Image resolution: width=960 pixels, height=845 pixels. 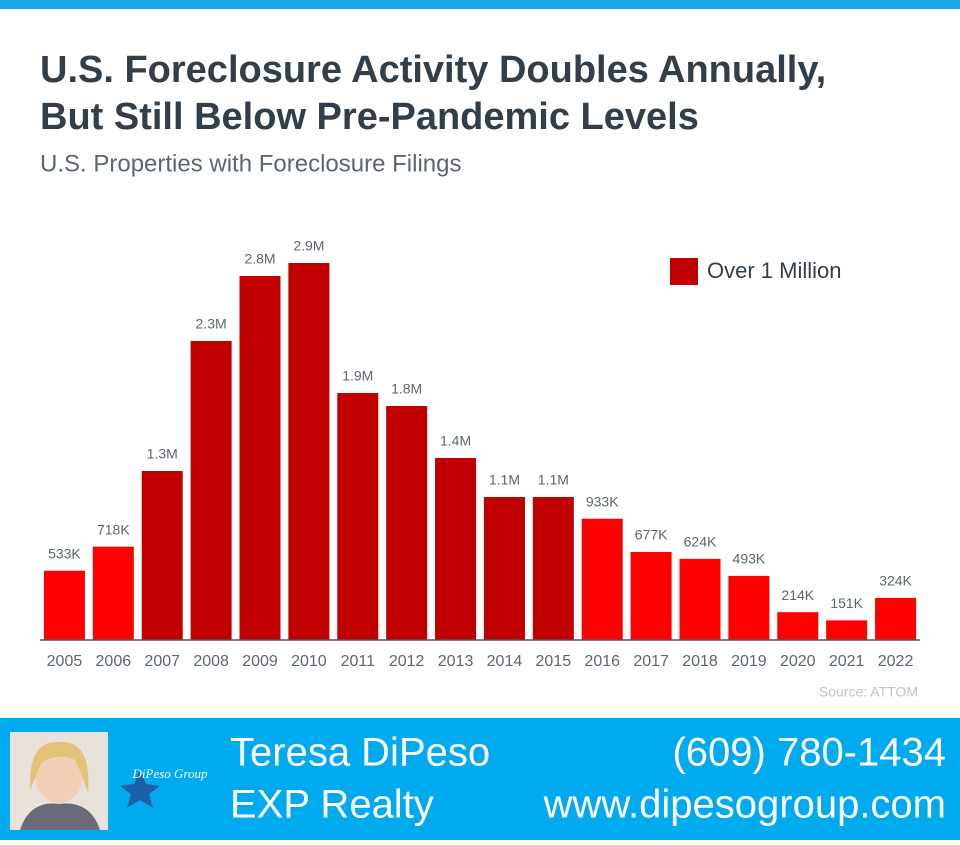 What do you see at coordinates (700, 542) in the screenshot?
I see `data-label: 624K` at bounding box center [700, 542].